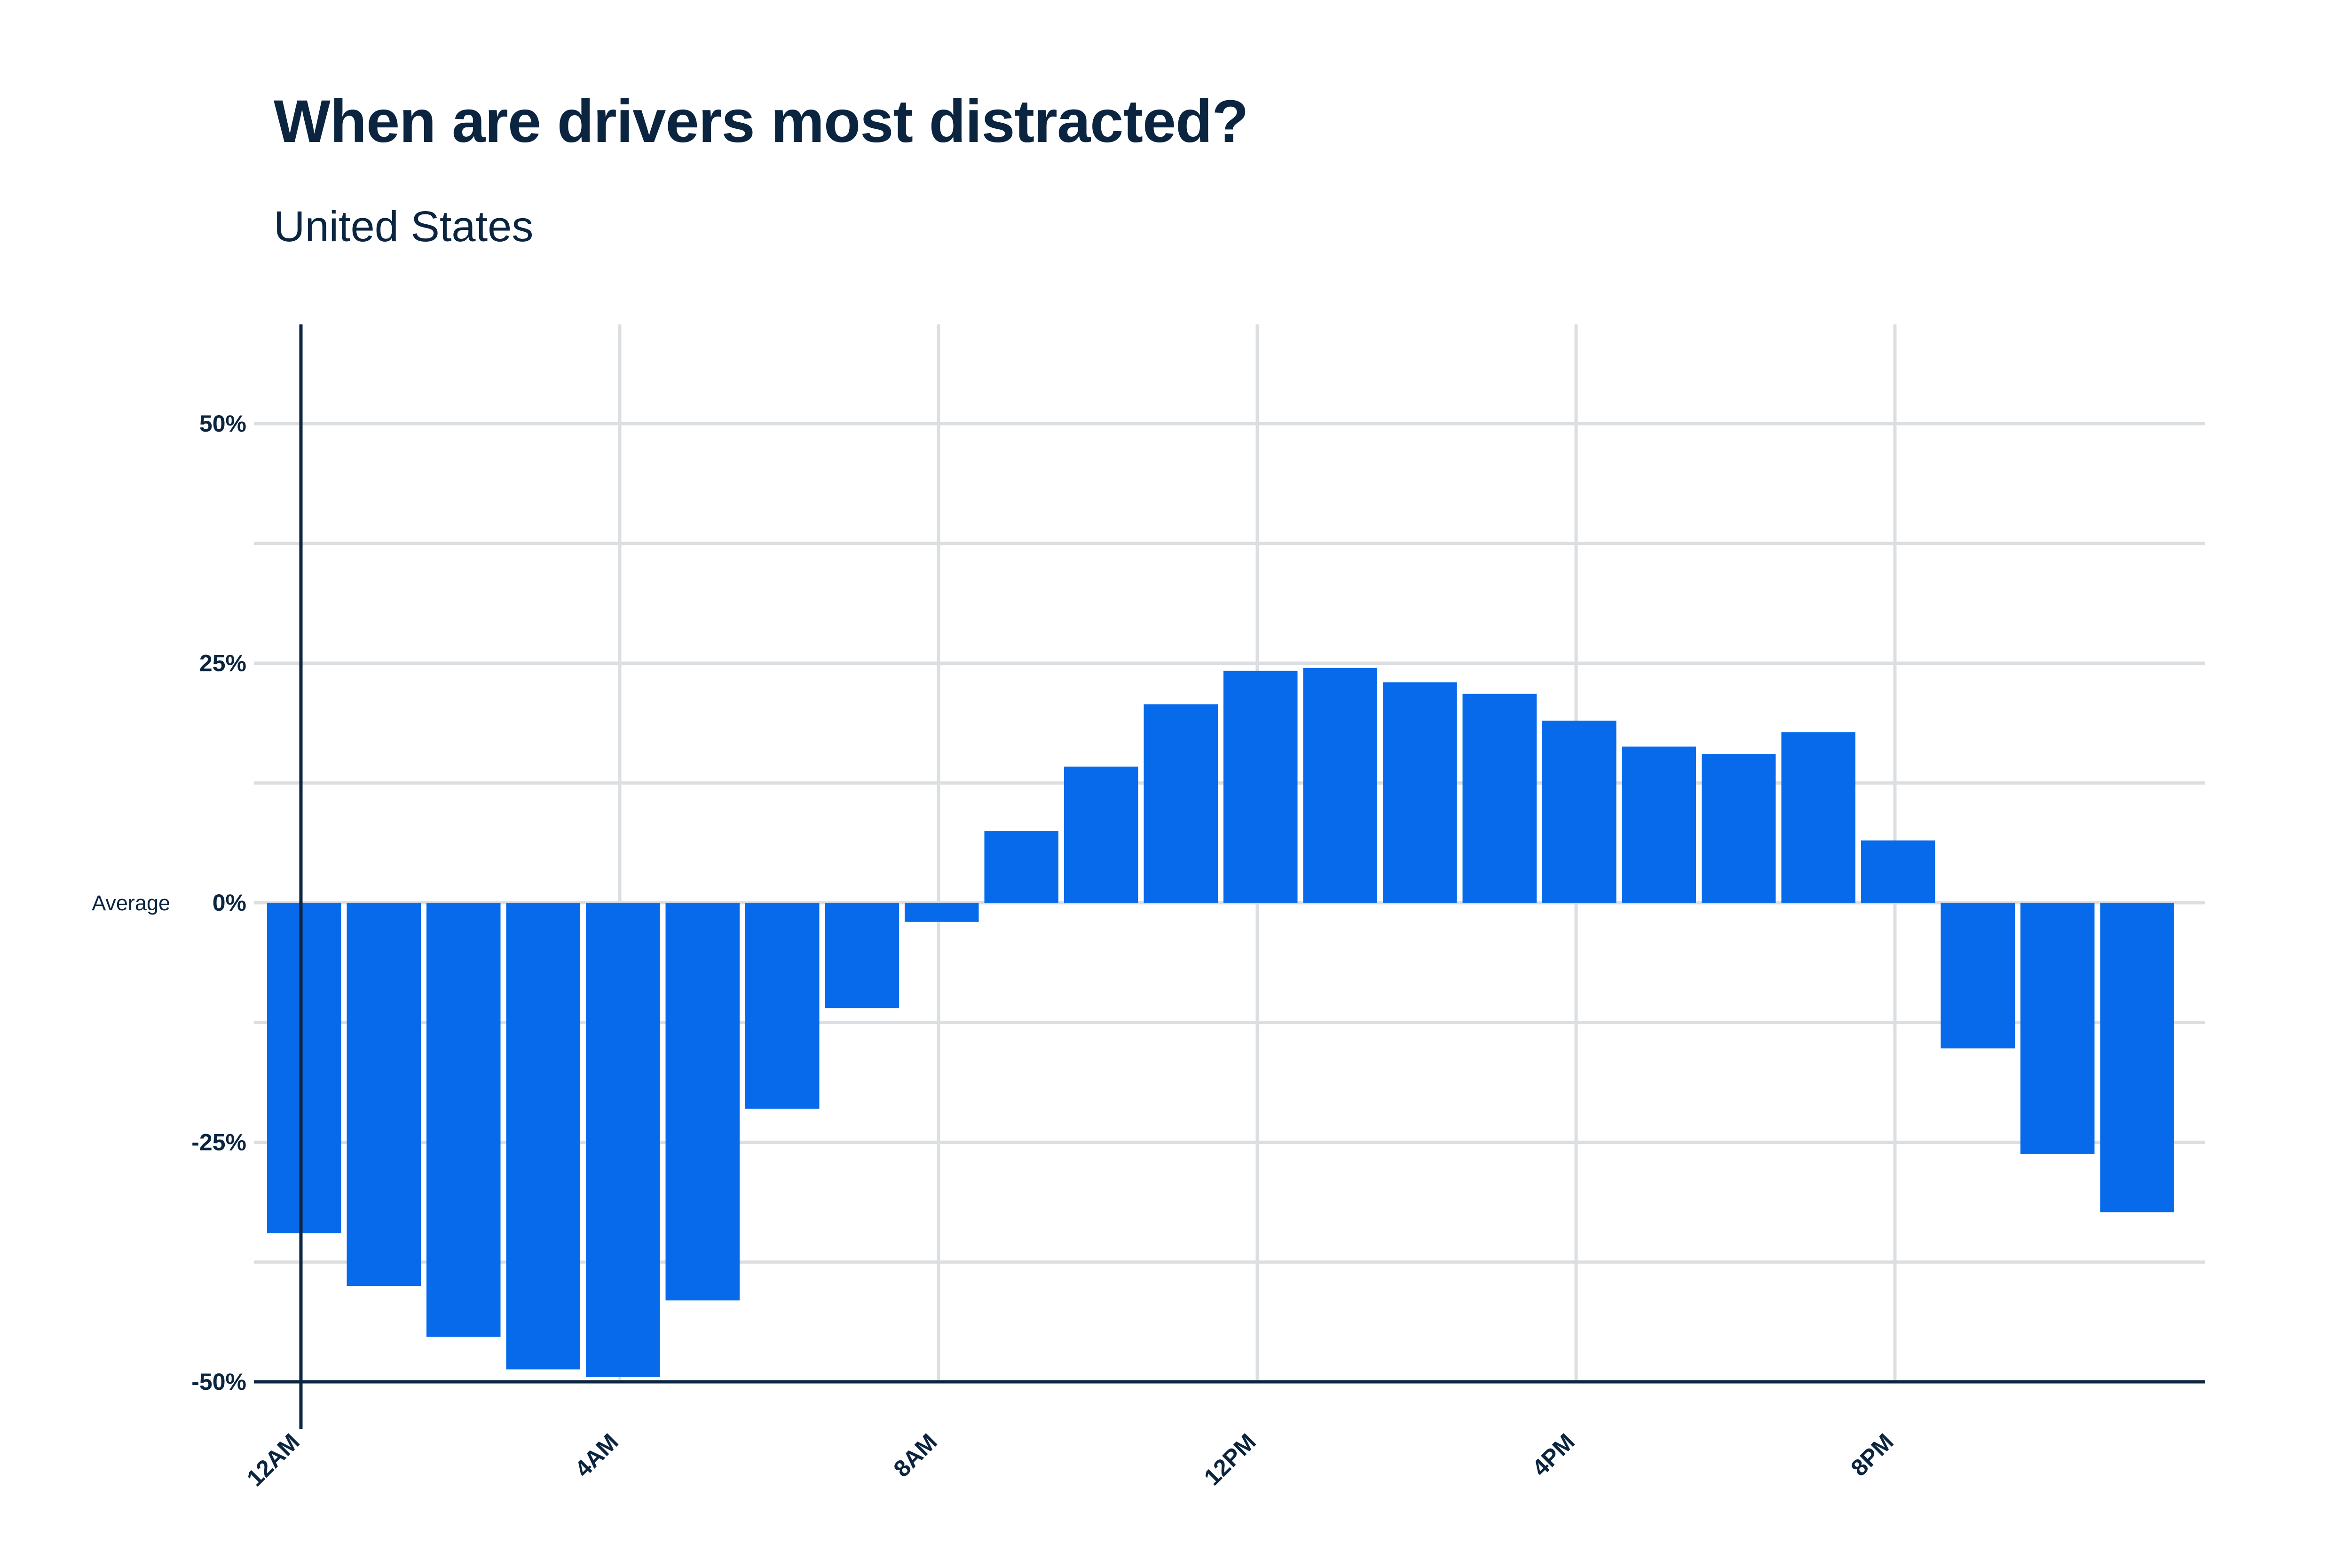 The height and width of the screenshot is (1568, 2351). I want to click on x-tick-label: 8PM, so click(1872, 1454).